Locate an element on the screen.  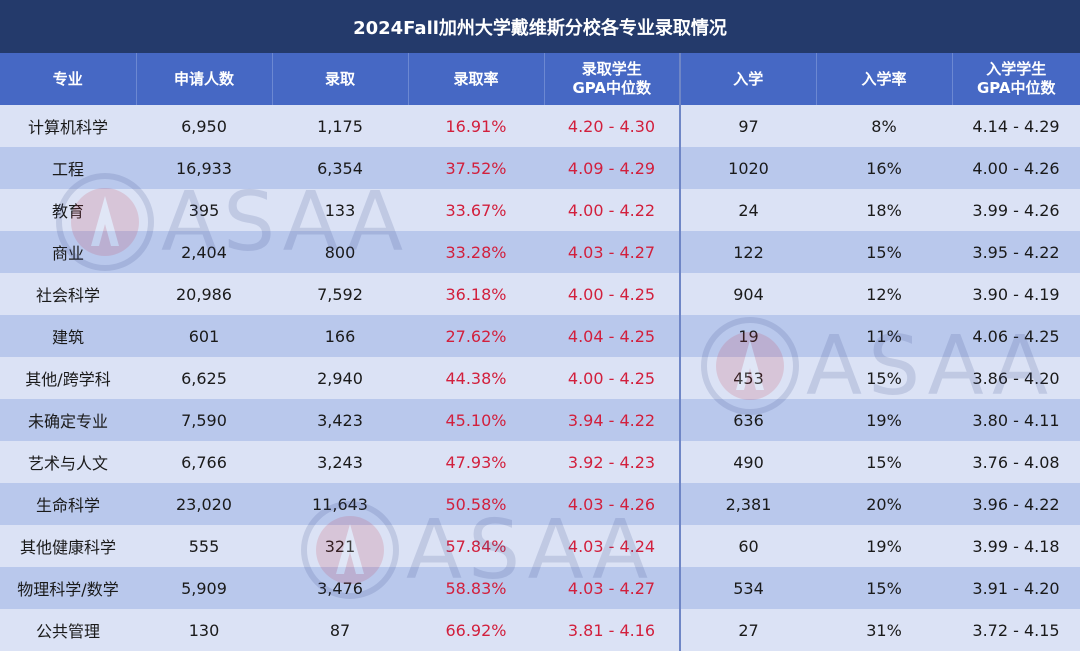
cell-admitted: 133 is located at coordinates (340, 210).